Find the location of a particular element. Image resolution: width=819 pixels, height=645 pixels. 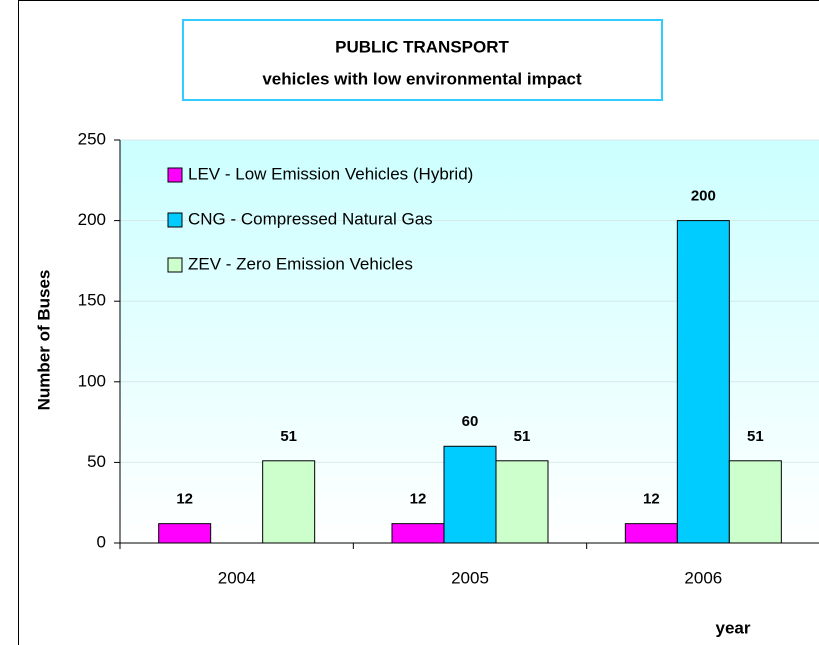

legend-label: LEV - Low Emission Vehicles (Hybrid) is located at coordinates (330, 173).